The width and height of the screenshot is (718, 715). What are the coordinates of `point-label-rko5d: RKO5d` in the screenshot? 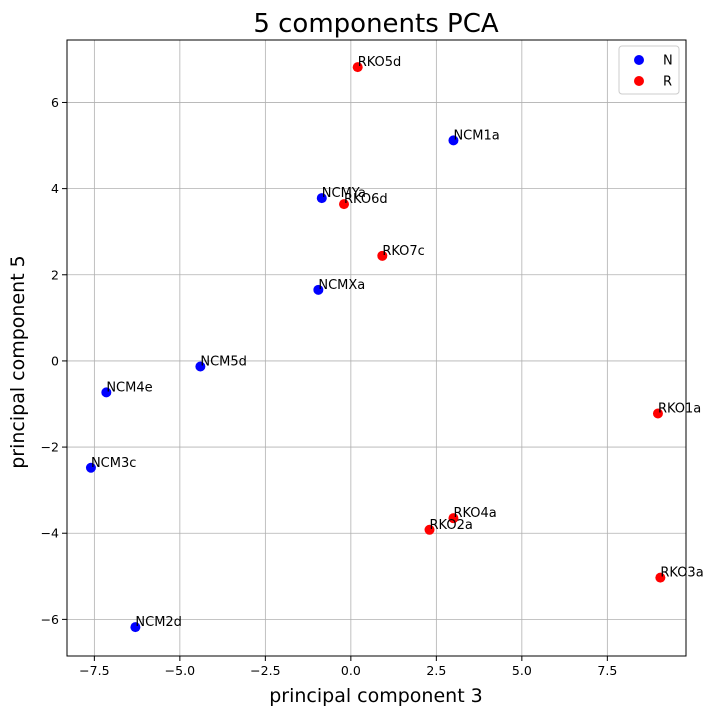 It's located at (380, 62).